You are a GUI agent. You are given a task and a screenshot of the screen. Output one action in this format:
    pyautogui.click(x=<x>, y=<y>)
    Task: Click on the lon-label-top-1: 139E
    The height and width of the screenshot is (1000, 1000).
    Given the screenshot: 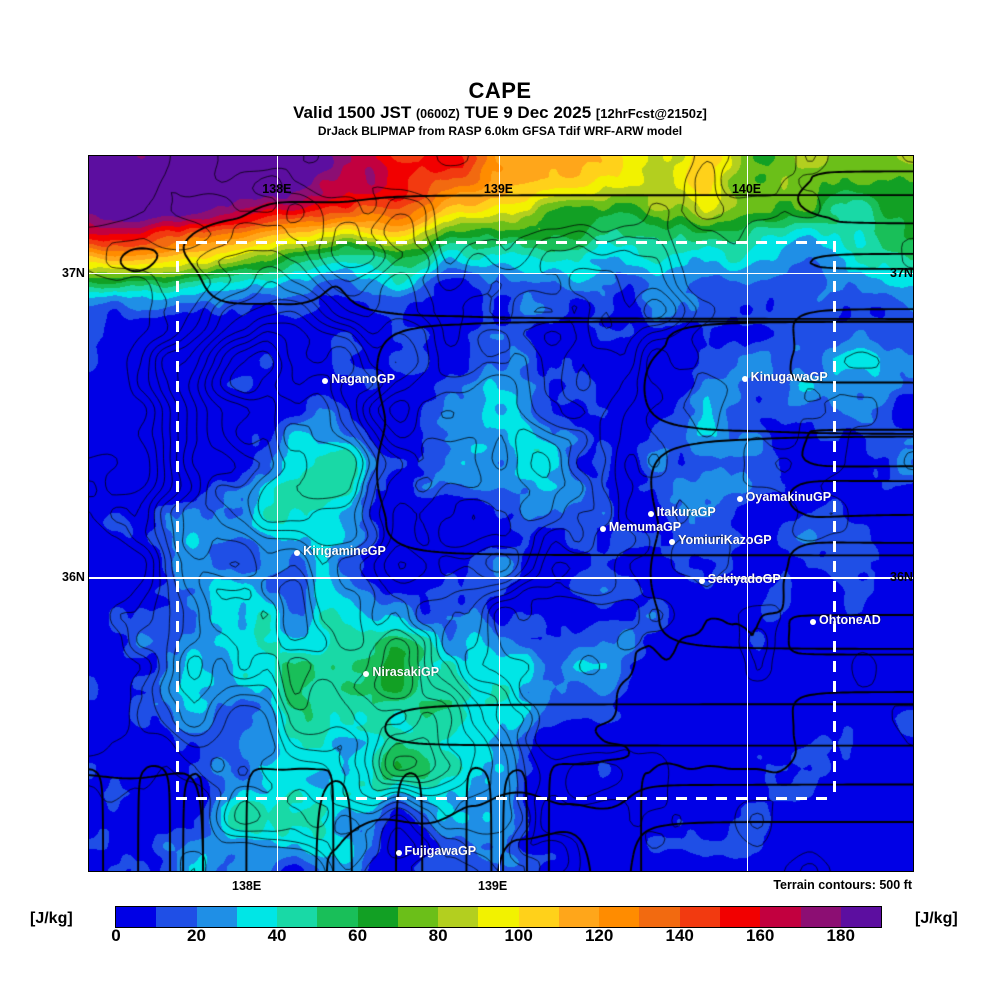 What is the action you would take?
    pyautogui.click(x=498, y=189)
    